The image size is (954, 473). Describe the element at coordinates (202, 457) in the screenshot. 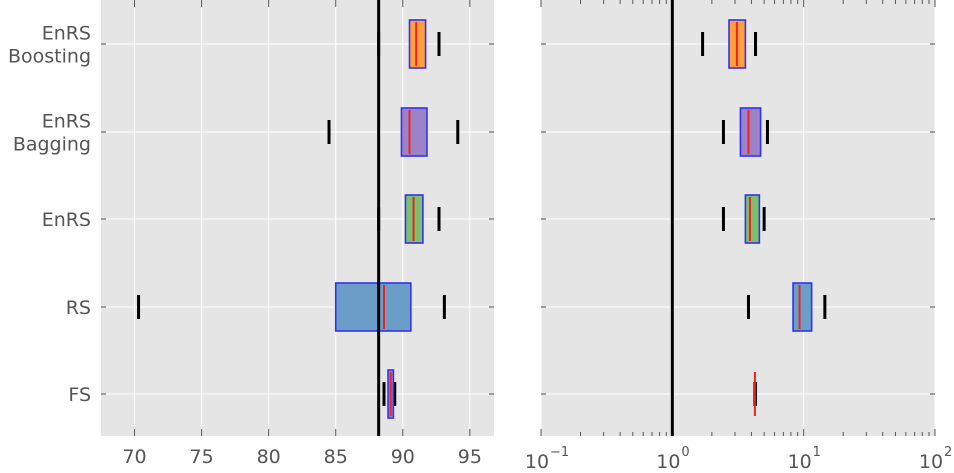

I see `x-tick-label: 75` at that location.